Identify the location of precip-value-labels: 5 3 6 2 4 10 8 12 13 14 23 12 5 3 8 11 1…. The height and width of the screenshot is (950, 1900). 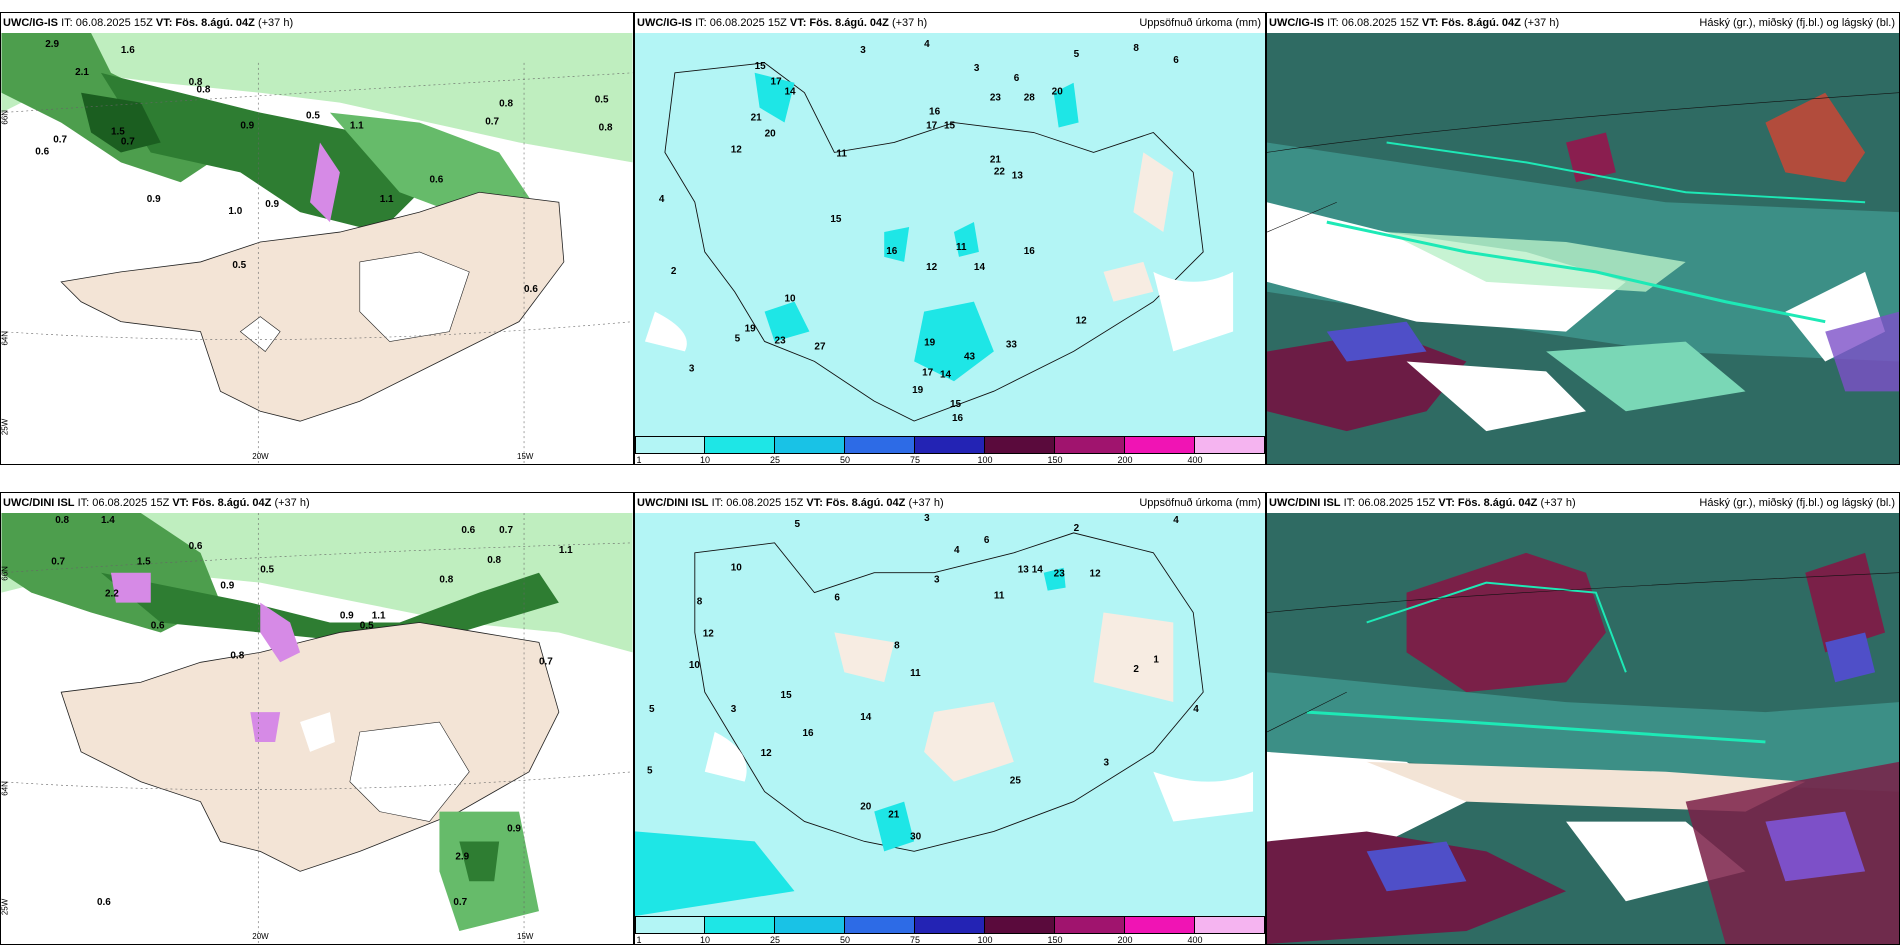
(923, 677).